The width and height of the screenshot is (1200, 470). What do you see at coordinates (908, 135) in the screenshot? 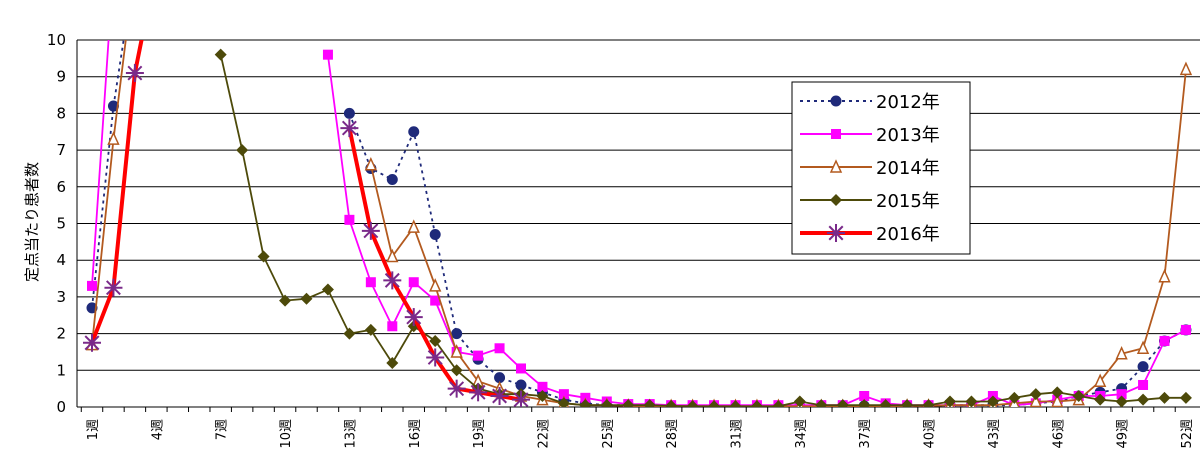
I see `legend-label: 2013年` at bounding box center [908, 135].